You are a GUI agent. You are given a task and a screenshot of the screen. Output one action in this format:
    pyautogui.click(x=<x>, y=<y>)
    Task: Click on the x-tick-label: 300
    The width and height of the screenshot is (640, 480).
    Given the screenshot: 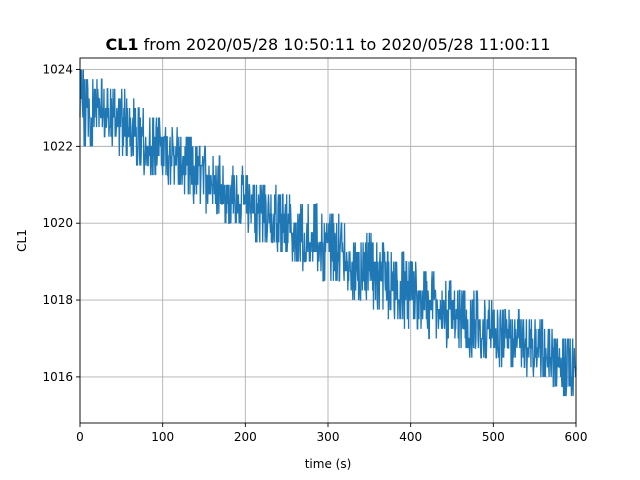 What is the action you would take?
    pyautogui.click(x=328, y=437)
    